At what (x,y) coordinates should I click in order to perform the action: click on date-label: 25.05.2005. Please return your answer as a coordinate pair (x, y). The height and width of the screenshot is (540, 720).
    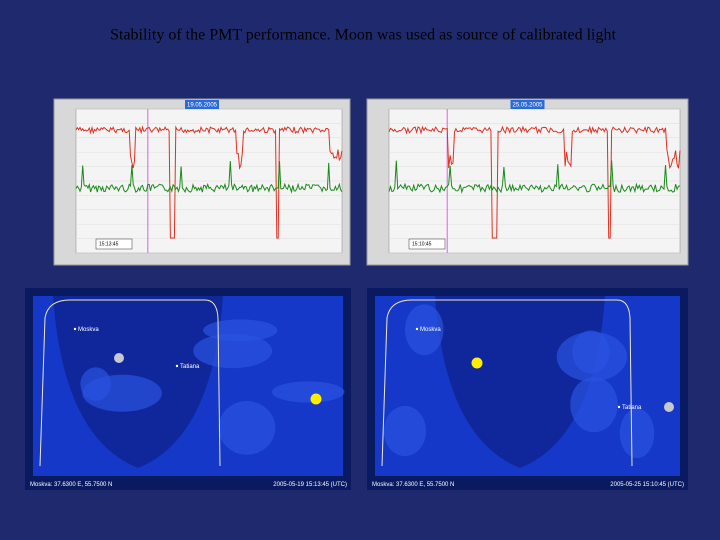
    Looking at the image, I should click on (527, 106).